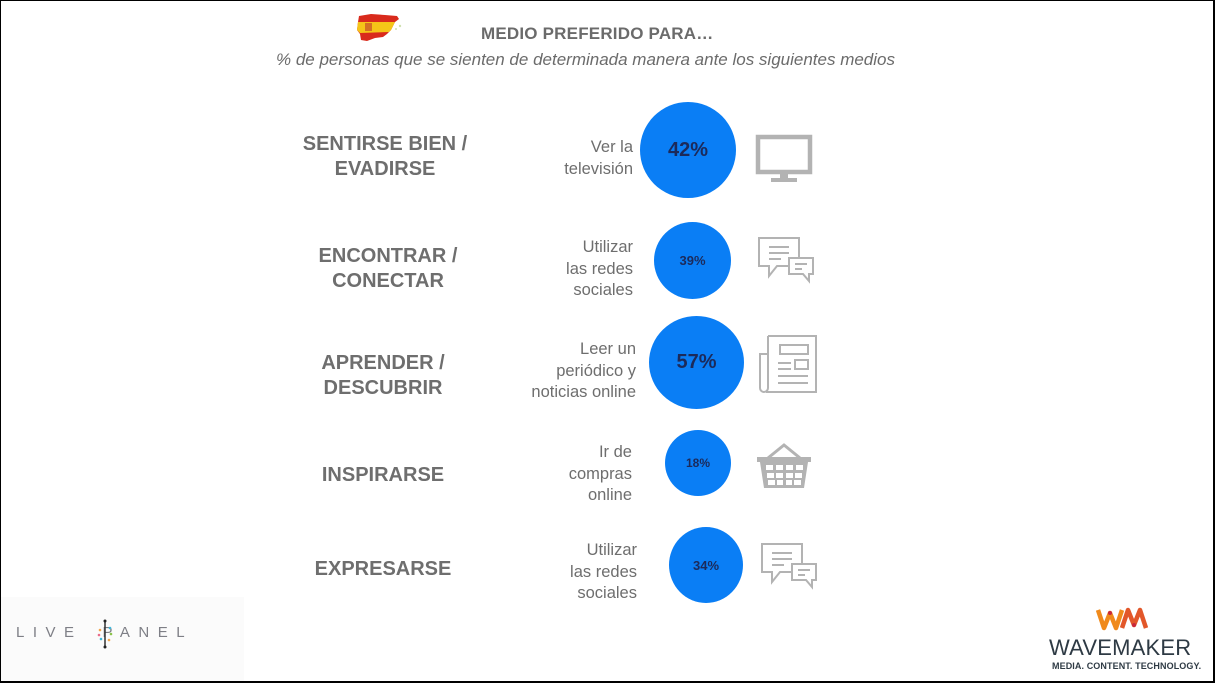  Describe the element at coordinates (698, 463) in the screenshot. I see `value-bubble: 18%` at that location.